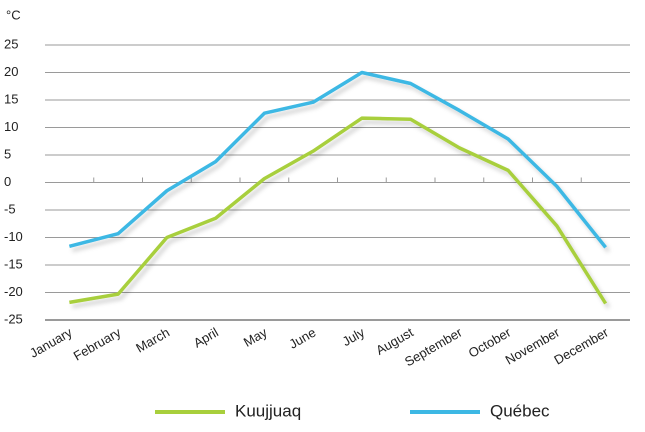  Describe the element at coordinates (354, 336) in the screenshot. I see `x-tick-label: July` at that location.